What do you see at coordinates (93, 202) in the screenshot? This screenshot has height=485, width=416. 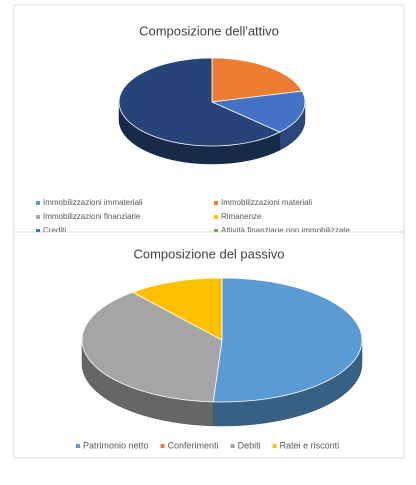 I see `legend-label: Immobilizzazioni immateriali` at bounding box center [93, 202].